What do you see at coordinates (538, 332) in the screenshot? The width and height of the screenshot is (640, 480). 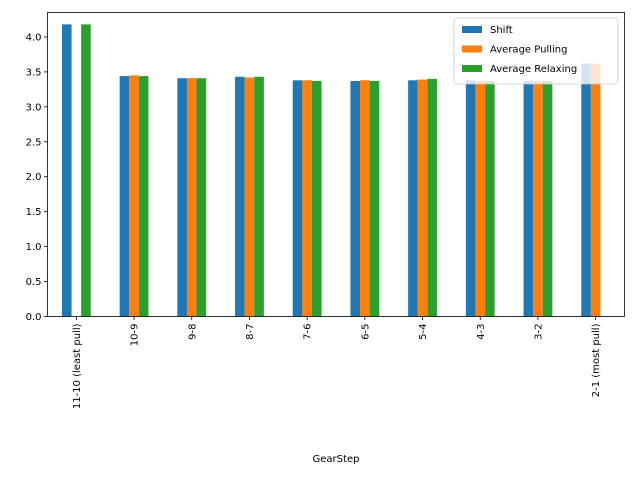 I see `x-tick-label: 3-2` at bounding box center [538, 332].